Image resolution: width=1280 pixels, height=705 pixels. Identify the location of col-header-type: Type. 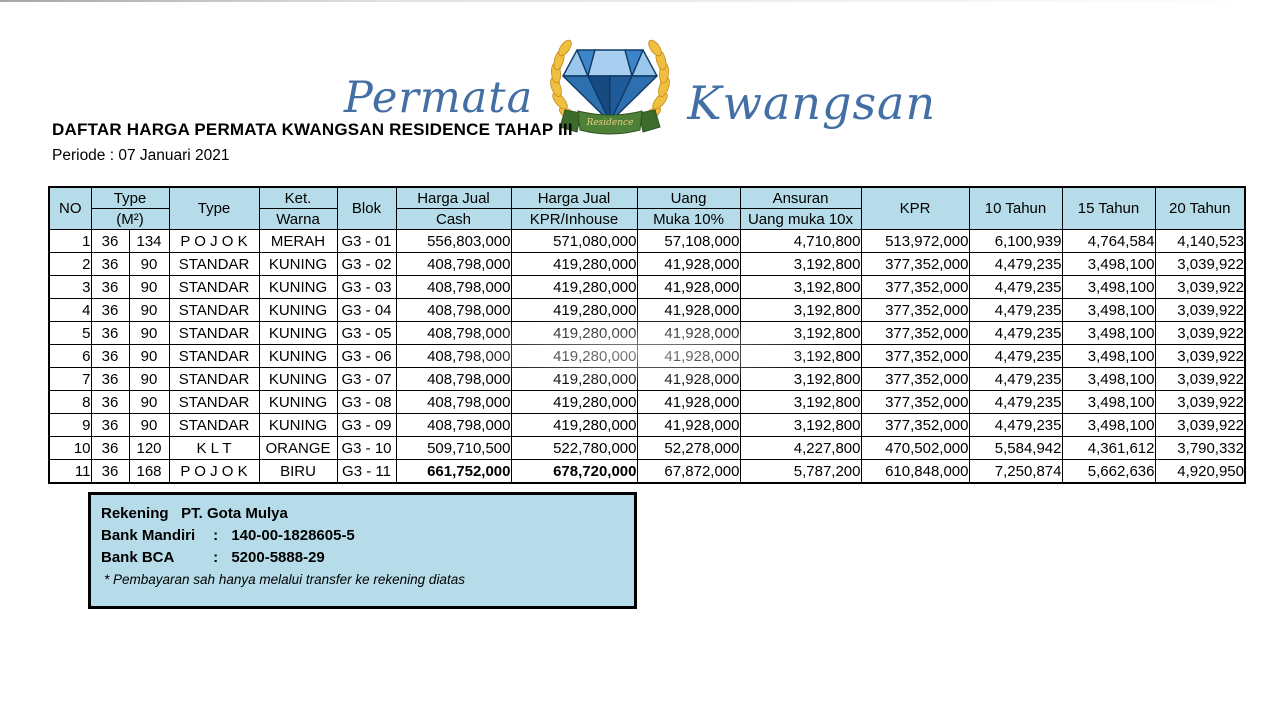
(214, 208).